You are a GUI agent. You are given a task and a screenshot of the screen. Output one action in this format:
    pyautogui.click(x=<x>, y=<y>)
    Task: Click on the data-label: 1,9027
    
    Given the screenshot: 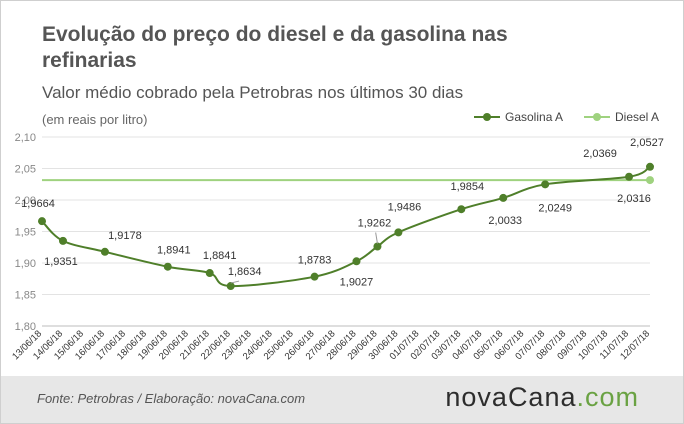 What is the action you would take?
    pyautogui.click(x=357, y=282)
    